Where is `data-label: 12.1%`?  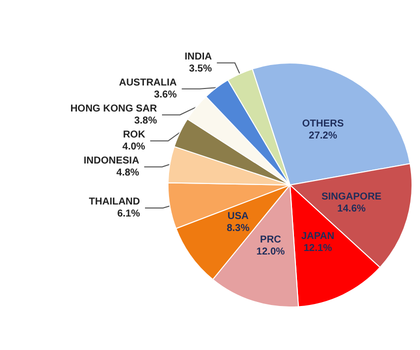
data-label: 12.1% is located at coordinates (318, 248).